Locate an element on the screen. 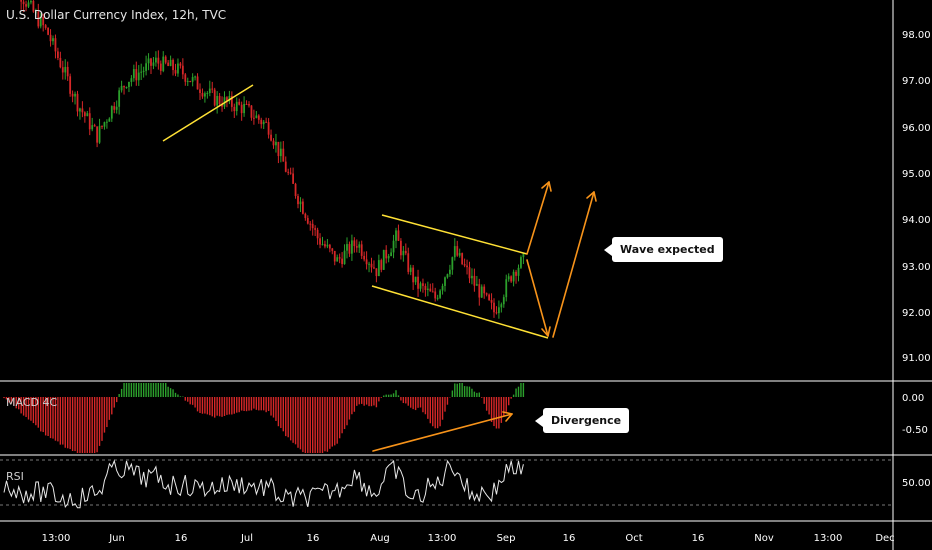 The height and width of the screenshot is (550, 932). divergence-arrow is located at coordinates (442, 431).